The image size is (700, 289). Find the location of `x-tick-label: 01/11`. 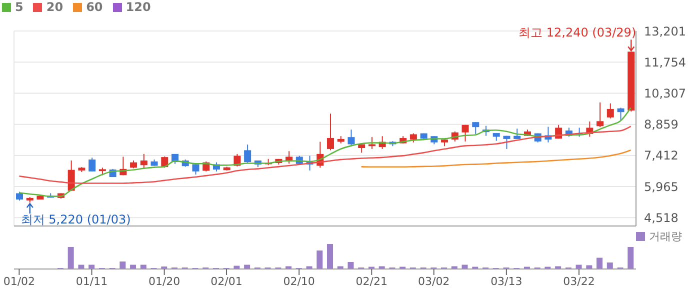

x-tick-label: 01/11 is located at coordinates (92, 281).